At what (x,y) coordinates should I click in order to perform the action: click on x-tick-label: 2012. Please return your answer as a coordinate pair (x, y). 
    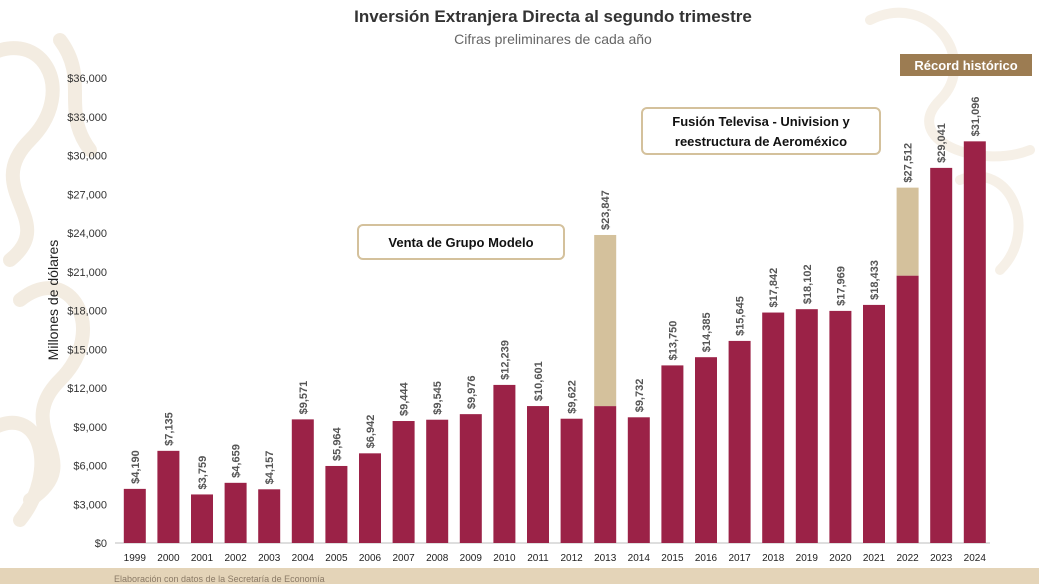
    Looking at the image, I should click on (571, 558).